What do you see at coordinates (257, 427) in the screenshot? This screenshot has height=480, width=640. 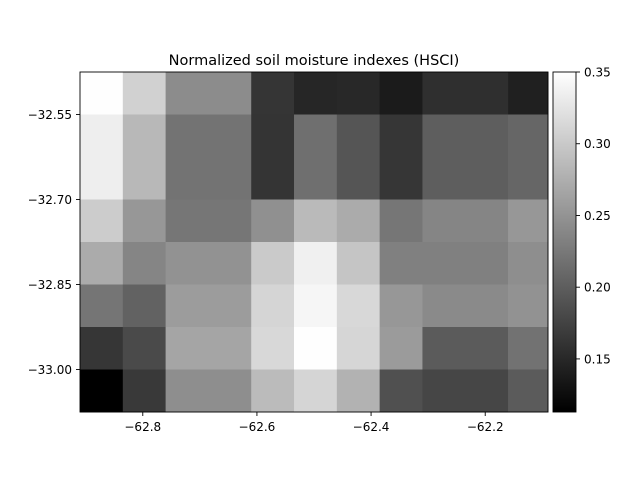 I see `x-tick-label: −62.6` at bounding box center [257, 427].